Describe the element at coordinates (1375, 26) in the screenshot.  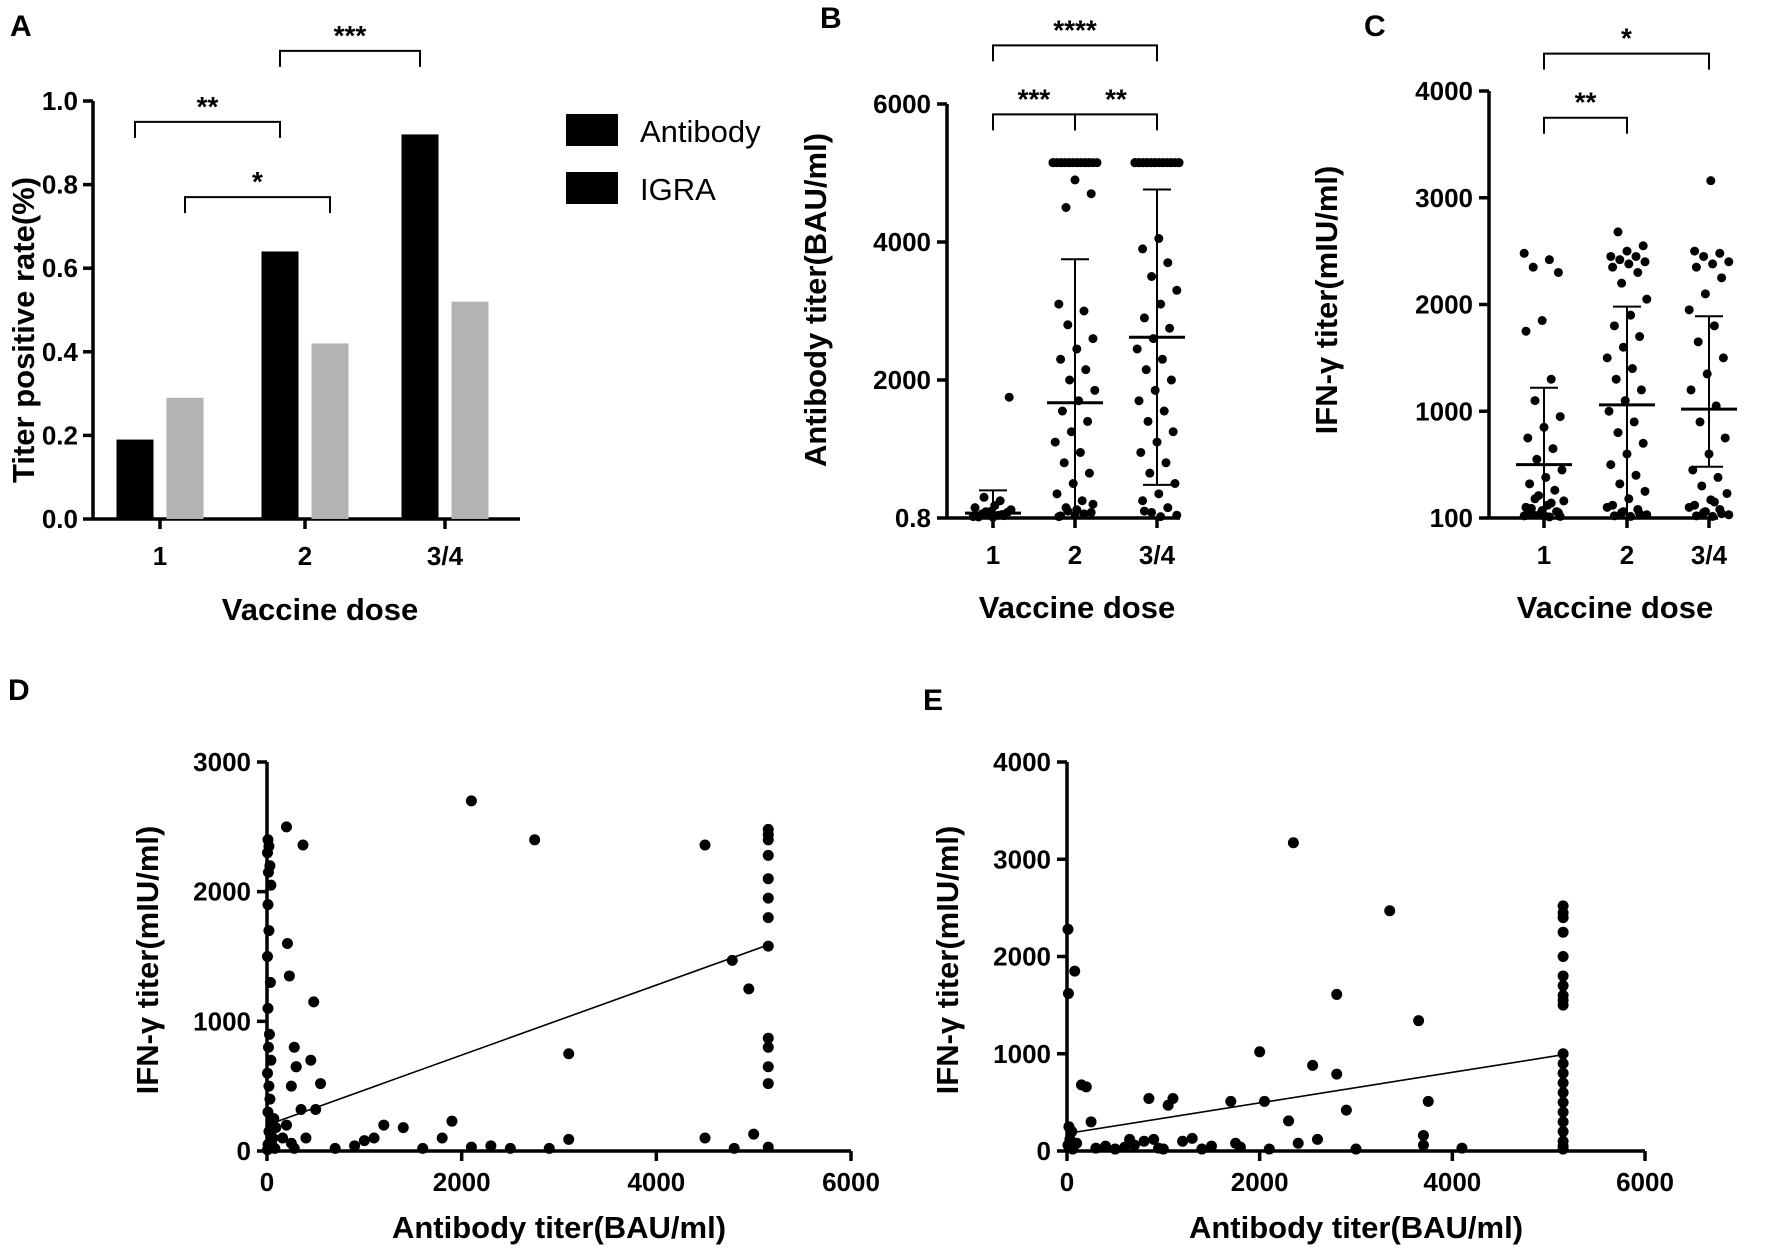
I see `panel-label-c: C` at that location.